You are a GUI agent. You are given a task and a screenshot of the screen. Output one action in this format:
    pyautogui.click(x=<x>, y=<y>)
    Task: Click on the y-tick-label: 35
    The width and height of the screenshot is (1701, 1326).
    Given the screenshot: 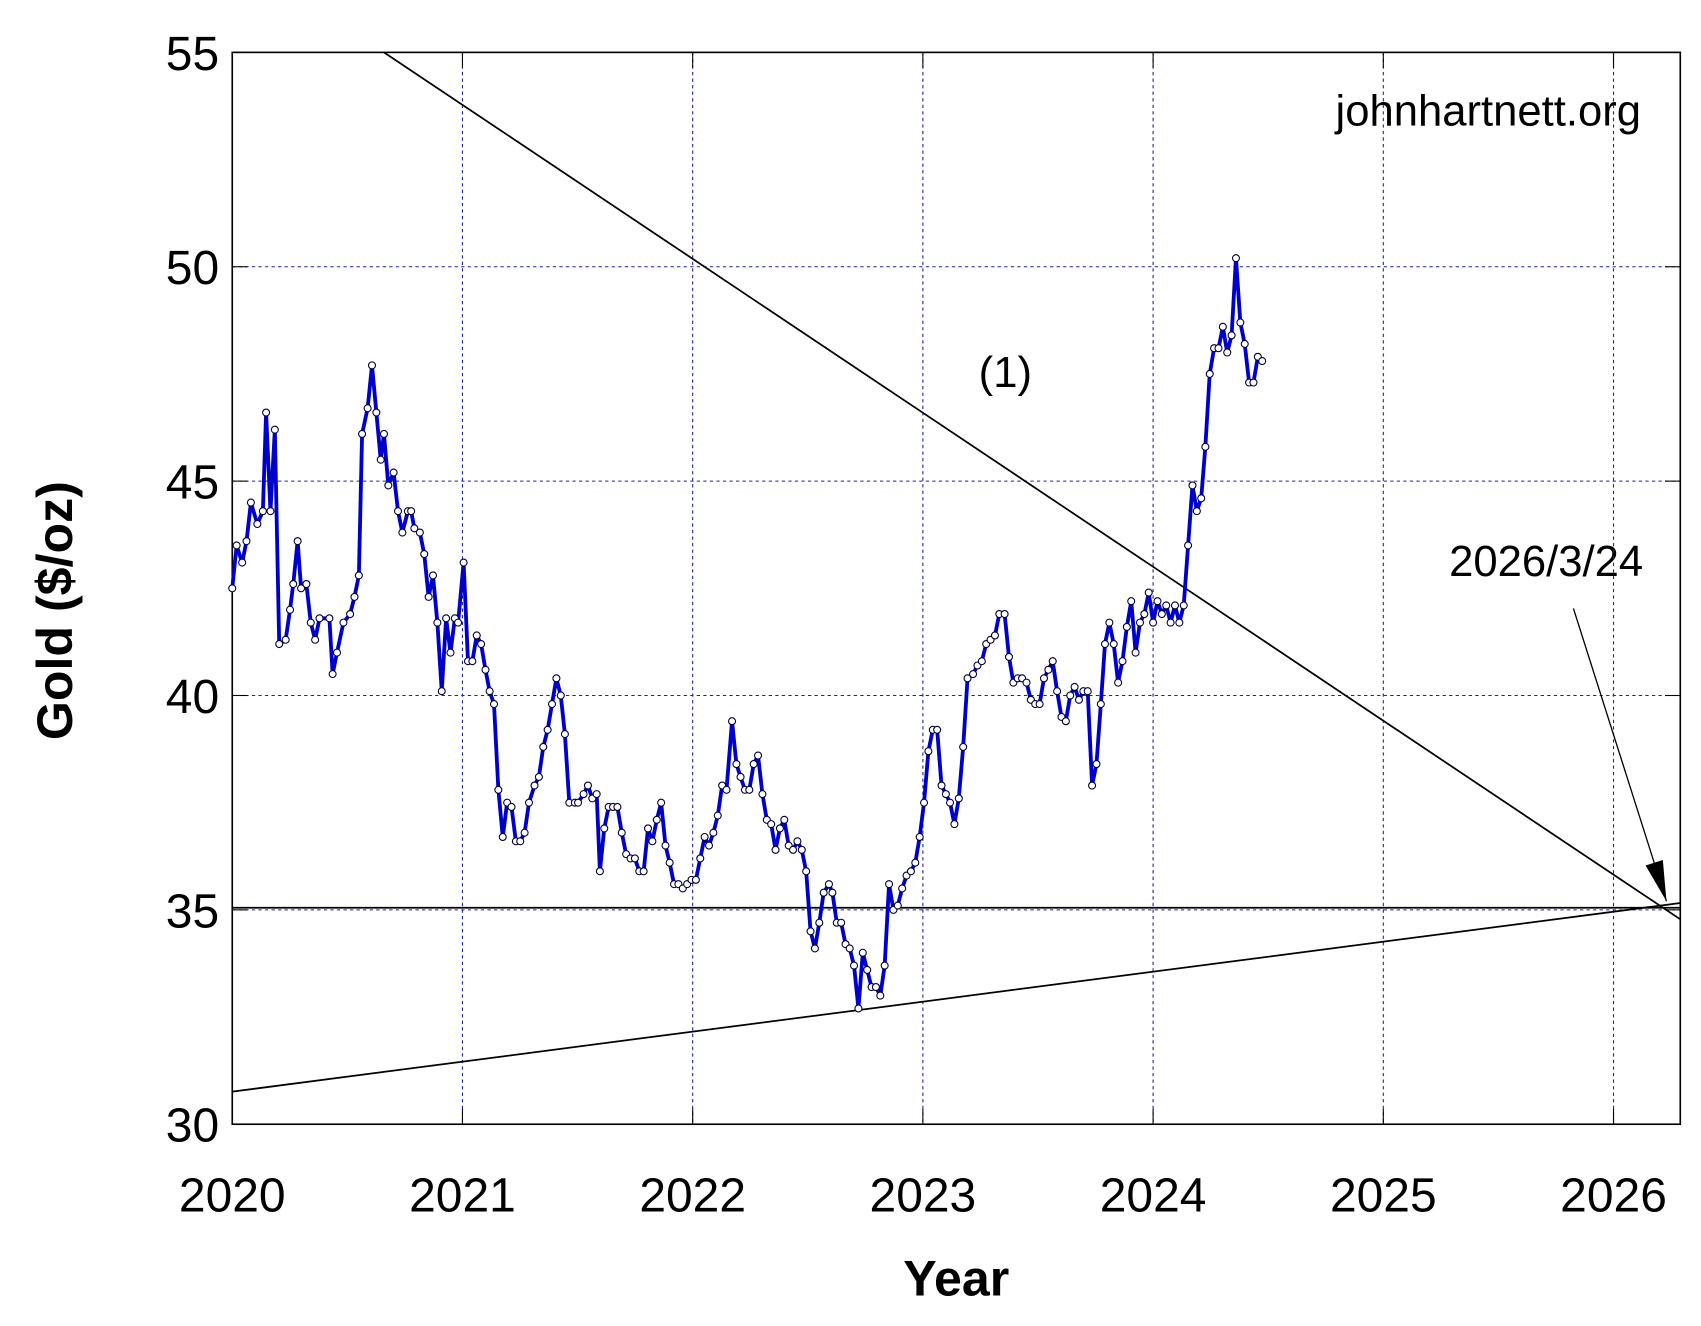 What is the action you would take?
    pyautogui.click(x=192, y=911)
    